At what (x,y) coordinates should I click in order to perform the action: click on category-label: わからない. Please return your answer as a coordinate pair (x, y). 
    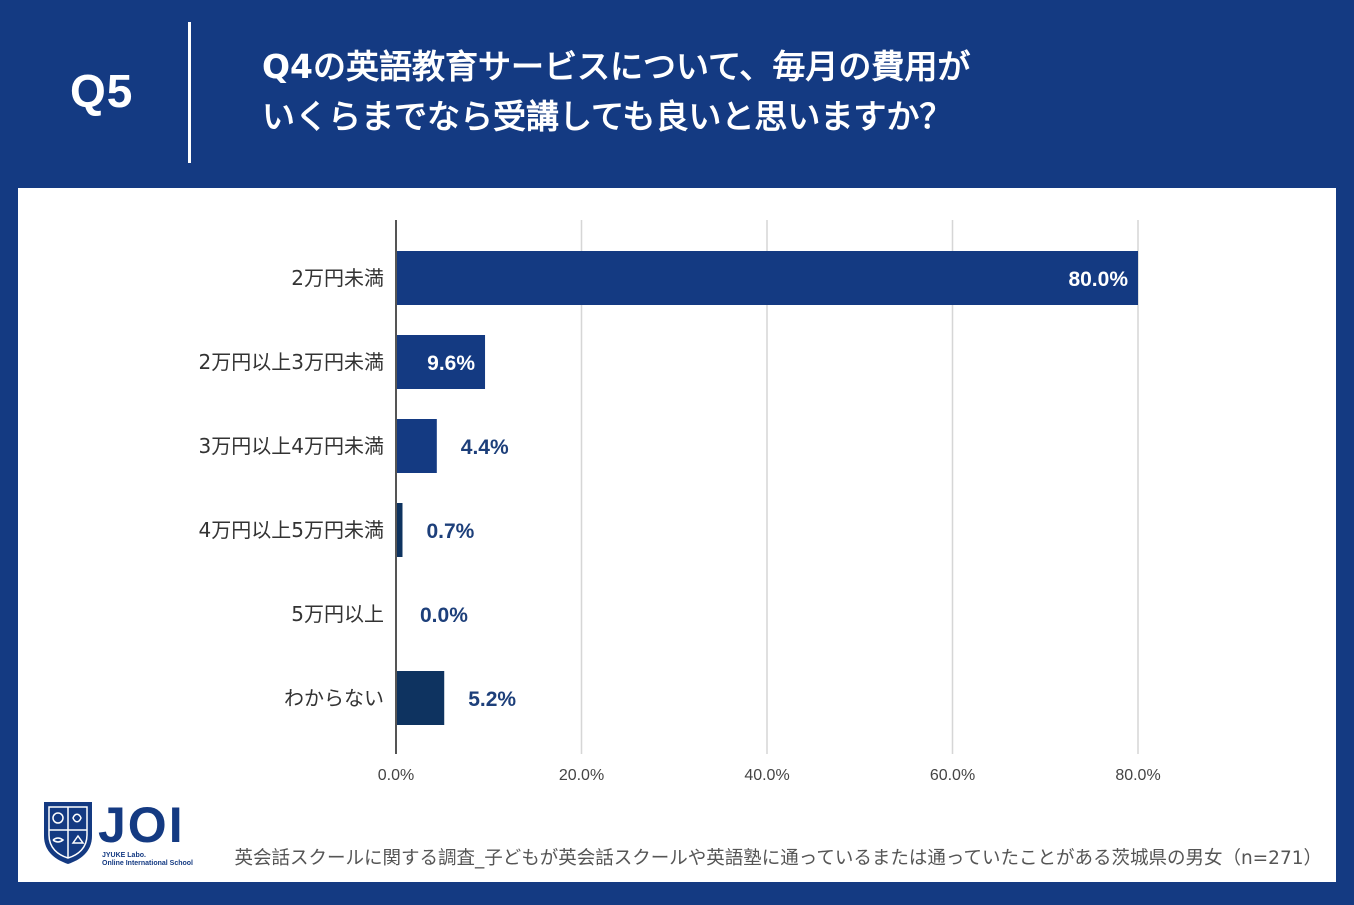
    Looking at the image, I should click on (334, 698).